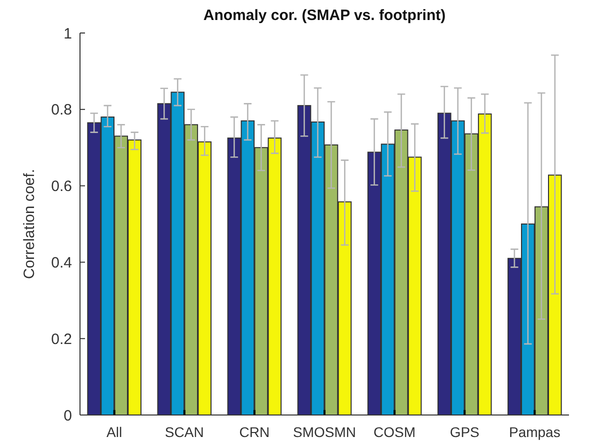 The height and width of the screenshot is (448, 589). Describe the element at coordinates (395, 432) in the screenshot. I see `x-tick-label: COSM` at that location.